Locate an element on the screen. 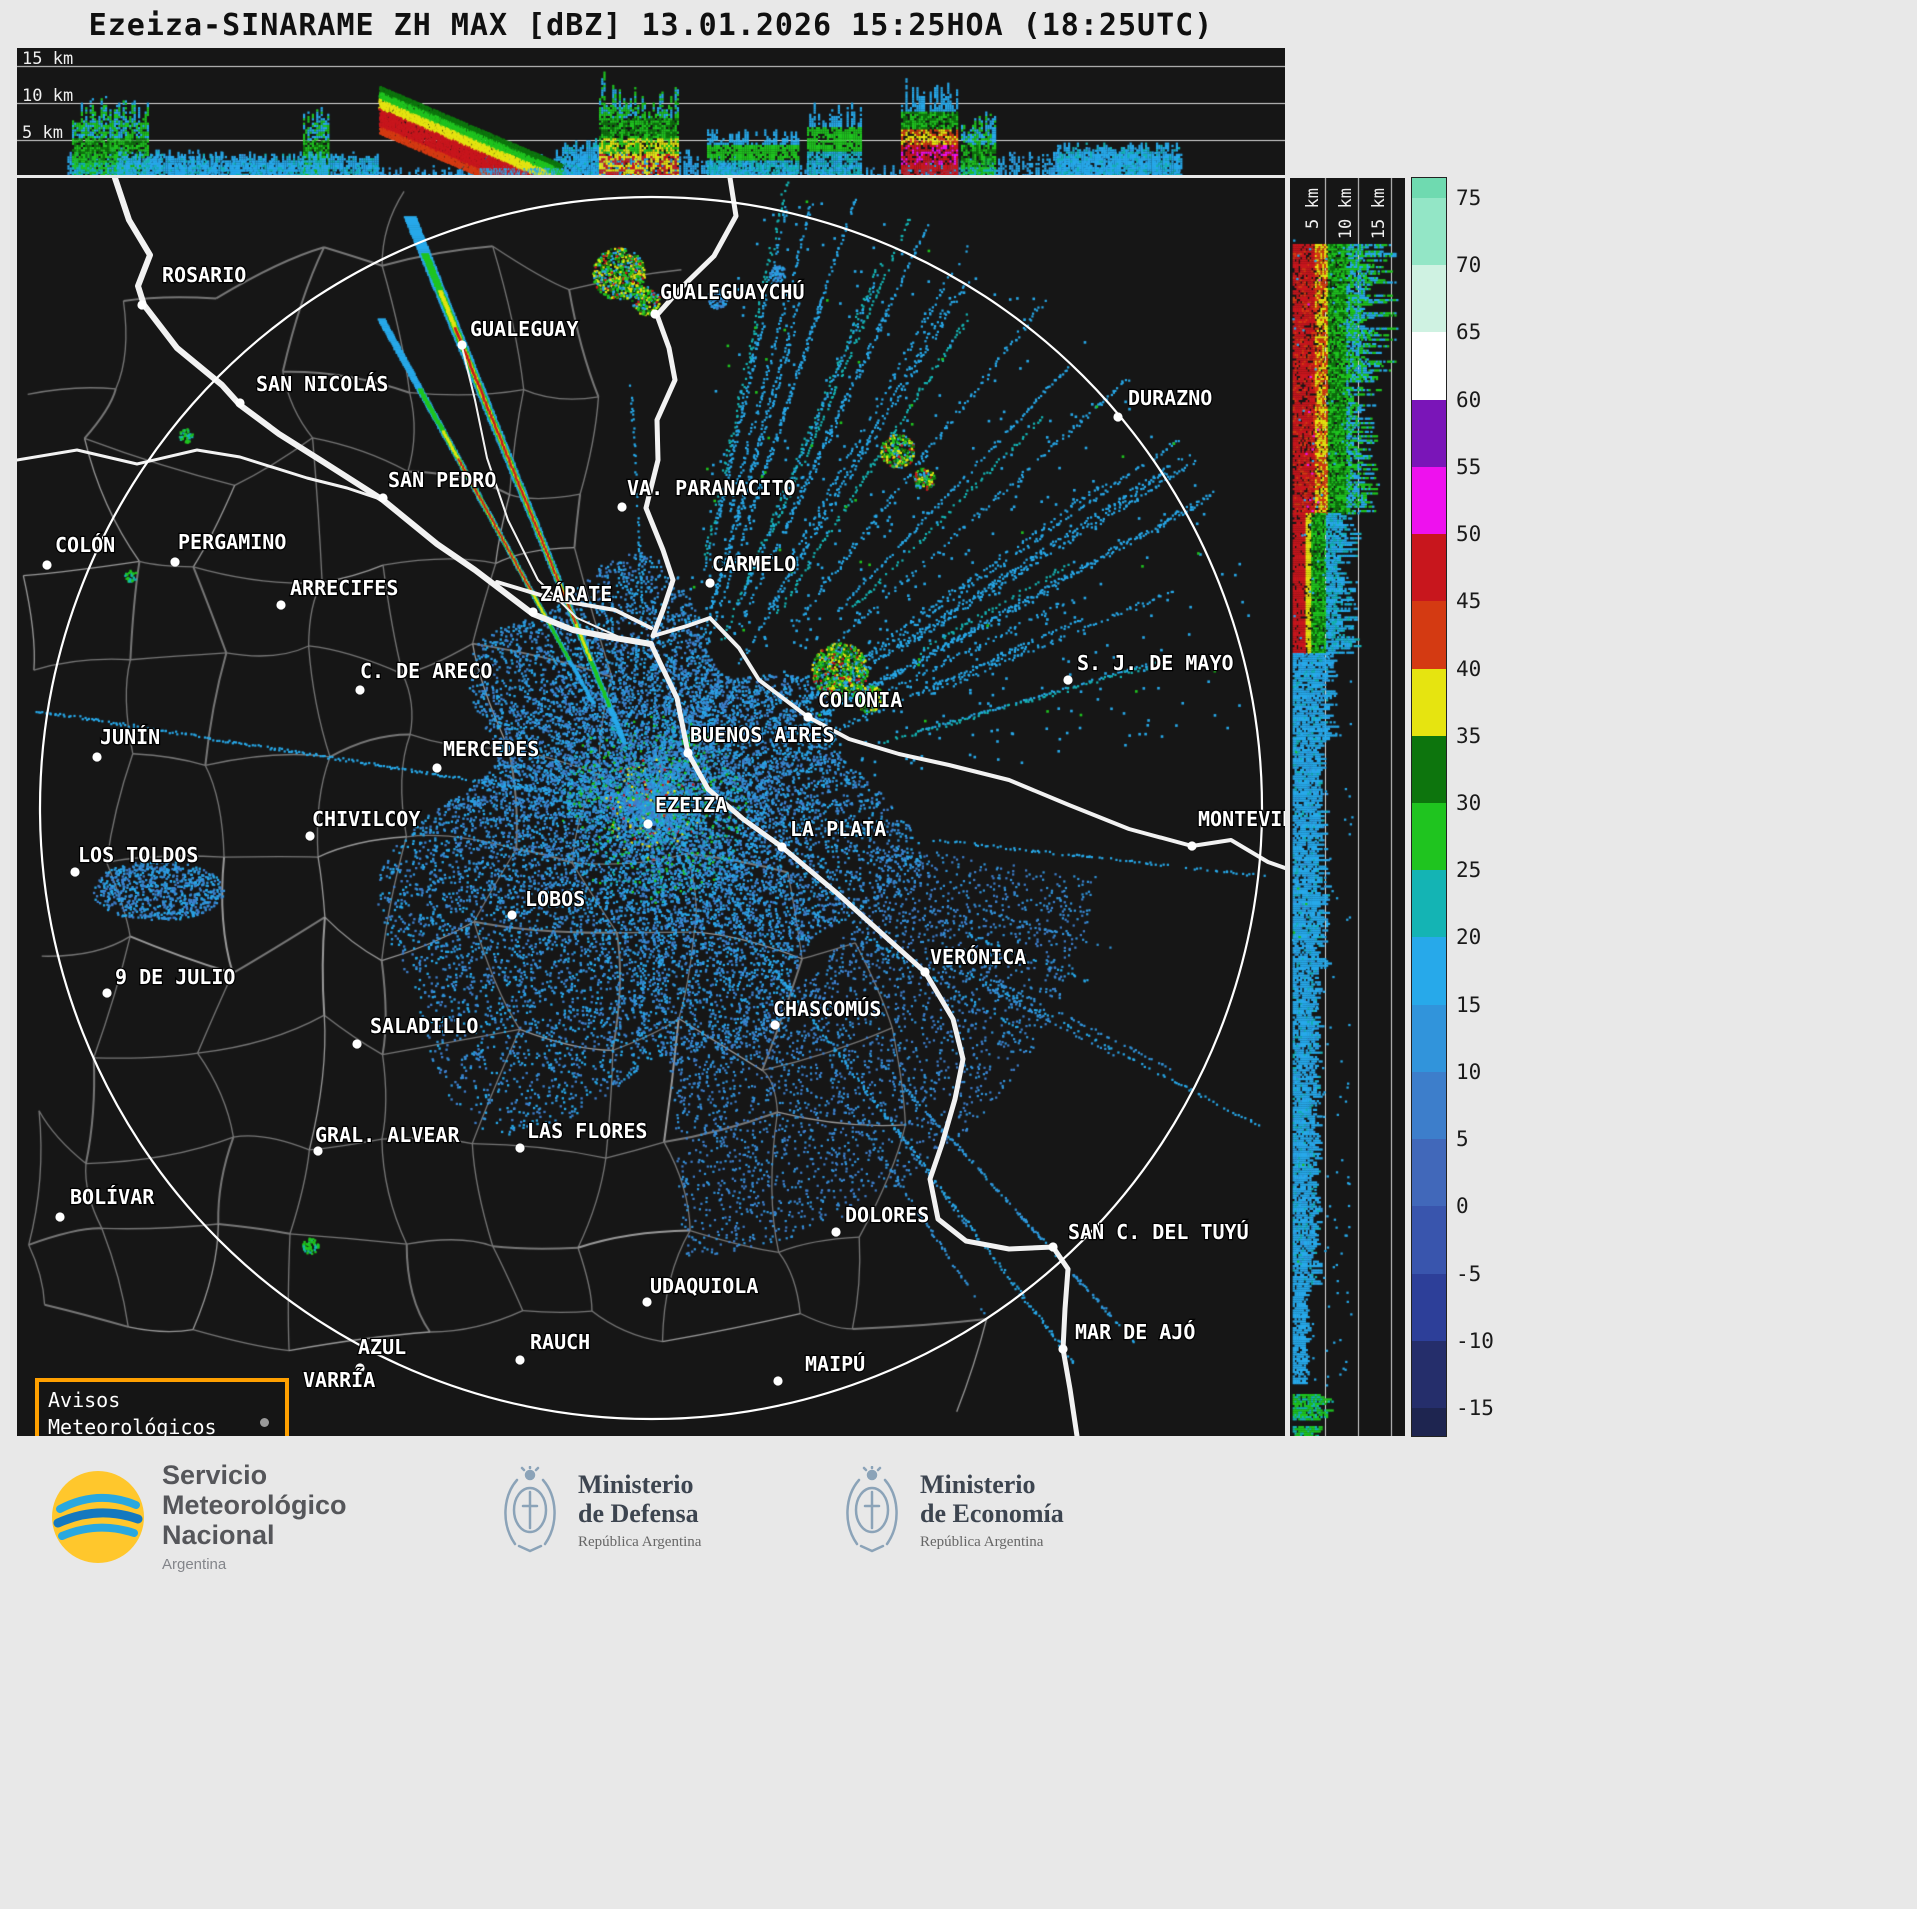  city-label: MAR DE AJÓ is located at coordinates (1135, 1332).